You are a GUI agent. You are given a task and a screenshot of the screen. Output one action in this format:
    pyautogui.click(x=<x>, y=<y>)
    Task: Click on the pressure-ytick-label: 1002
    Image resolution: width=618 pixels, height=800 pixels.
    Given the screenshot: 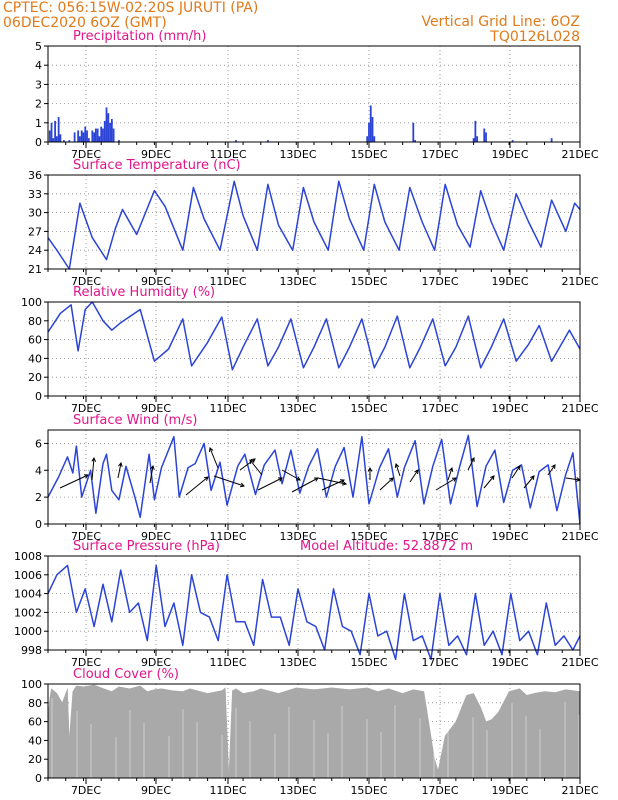 What is the action you would take?
    pyautogui.click(x=28, y=612)
    